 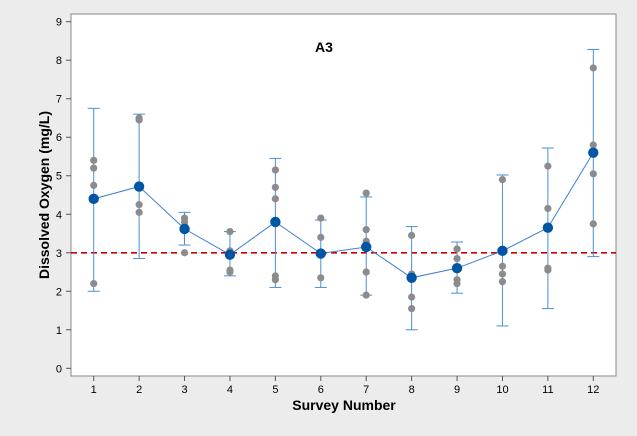 What do you see at coordinates (59, 292) in the screenshot?
I see `y-tick-label: 2` at bounding box center [59, 292].